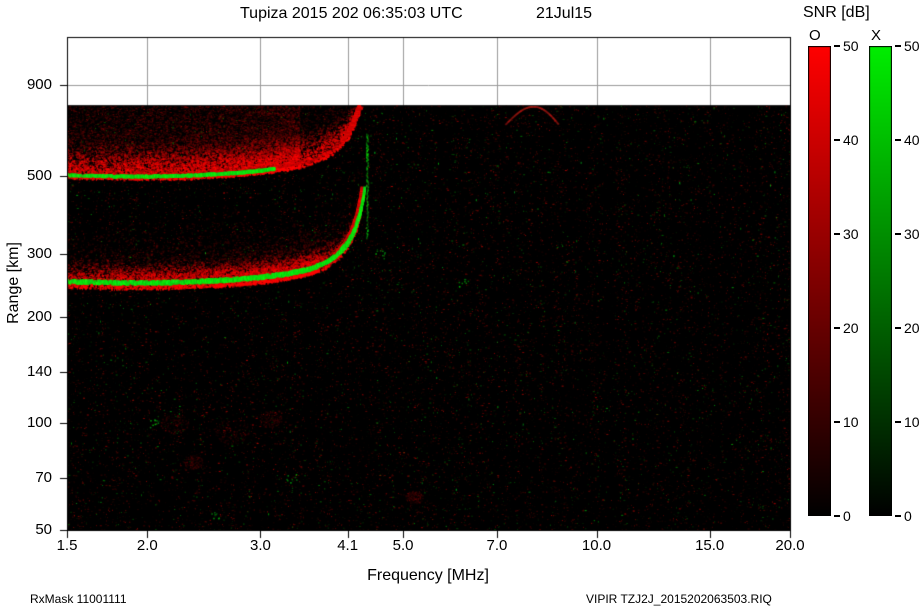 This screenshot has height=614, width=922. What do you see at coordinates (876, 35) in the screenshot?
I see `x-mode-label: X` at bounding box center [876, 35].